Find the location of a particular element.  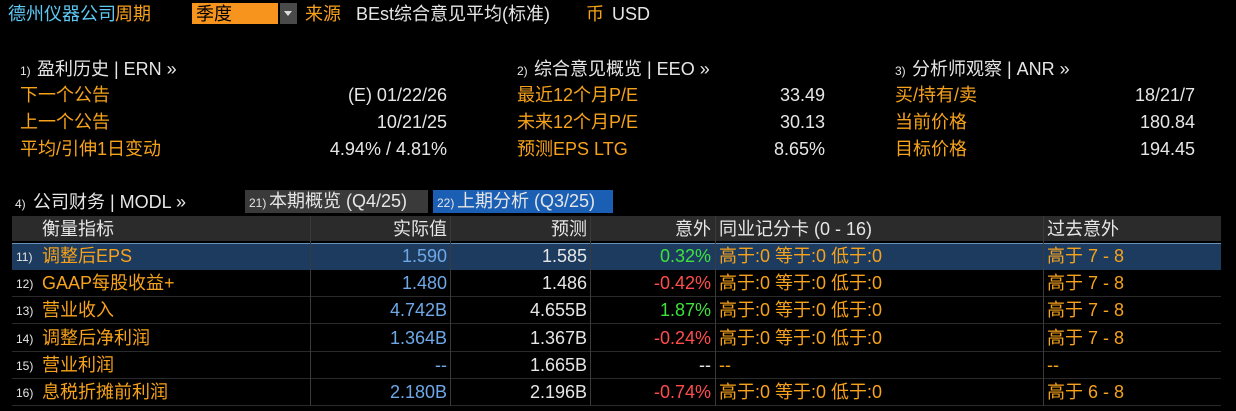

metric-label: 预测EPS LTG is located at coordinates (572, 149).